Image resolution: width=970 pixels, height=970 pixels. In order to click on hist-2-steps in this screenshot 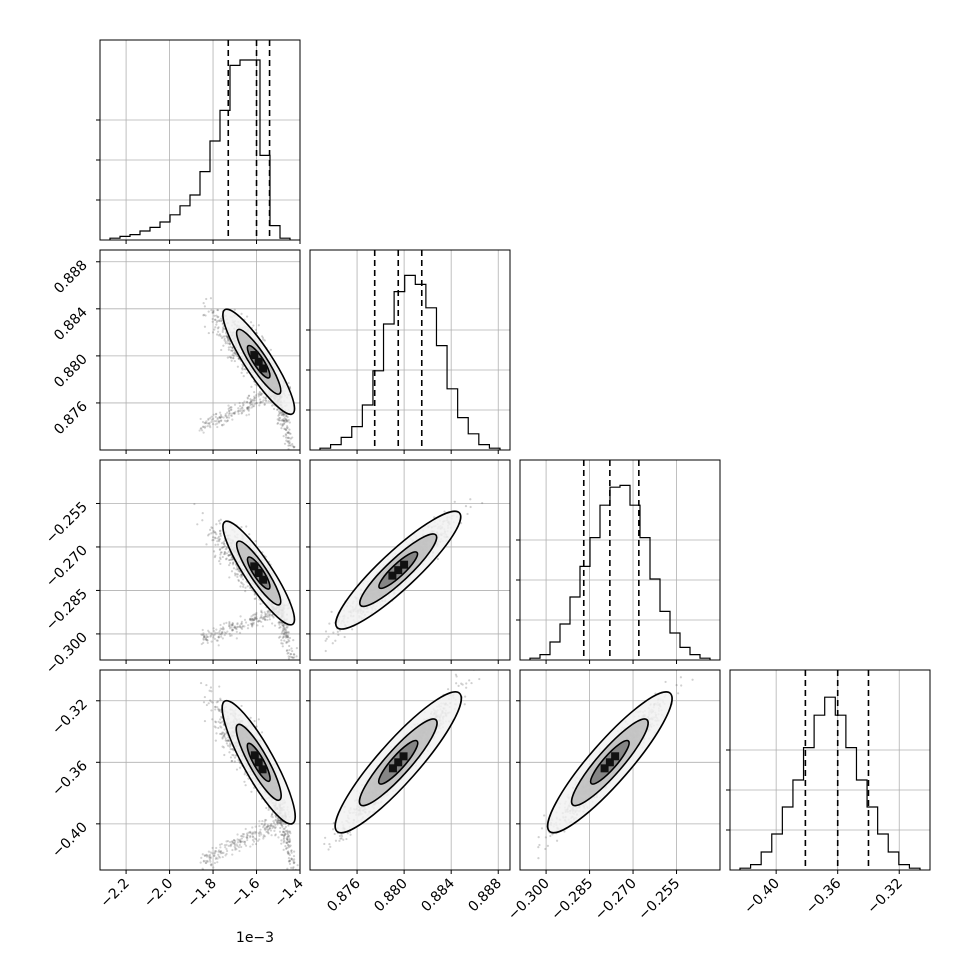, I will do `click(620, 572)`.